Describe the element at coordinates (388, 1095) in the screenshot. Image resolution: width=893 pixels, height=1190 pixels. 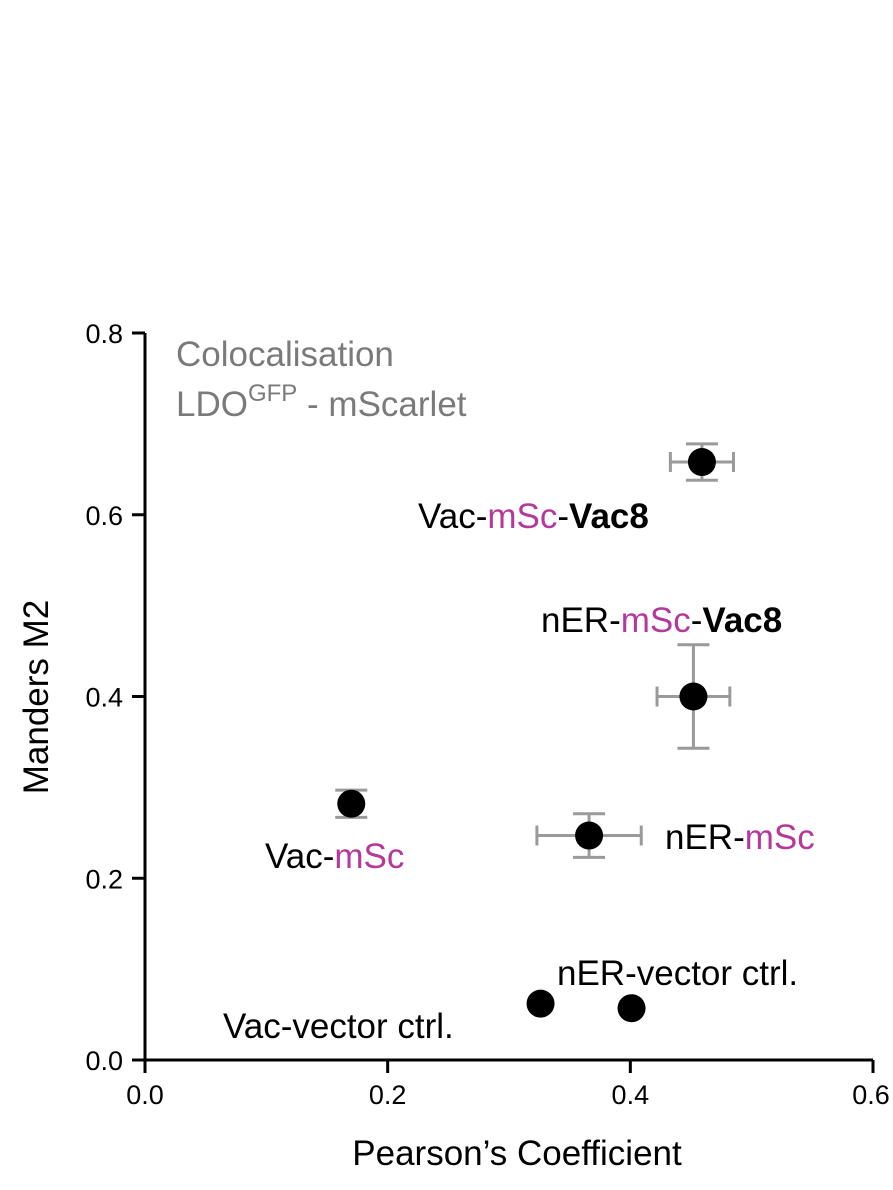
I see `x-tick-label: 0.2` at that location.